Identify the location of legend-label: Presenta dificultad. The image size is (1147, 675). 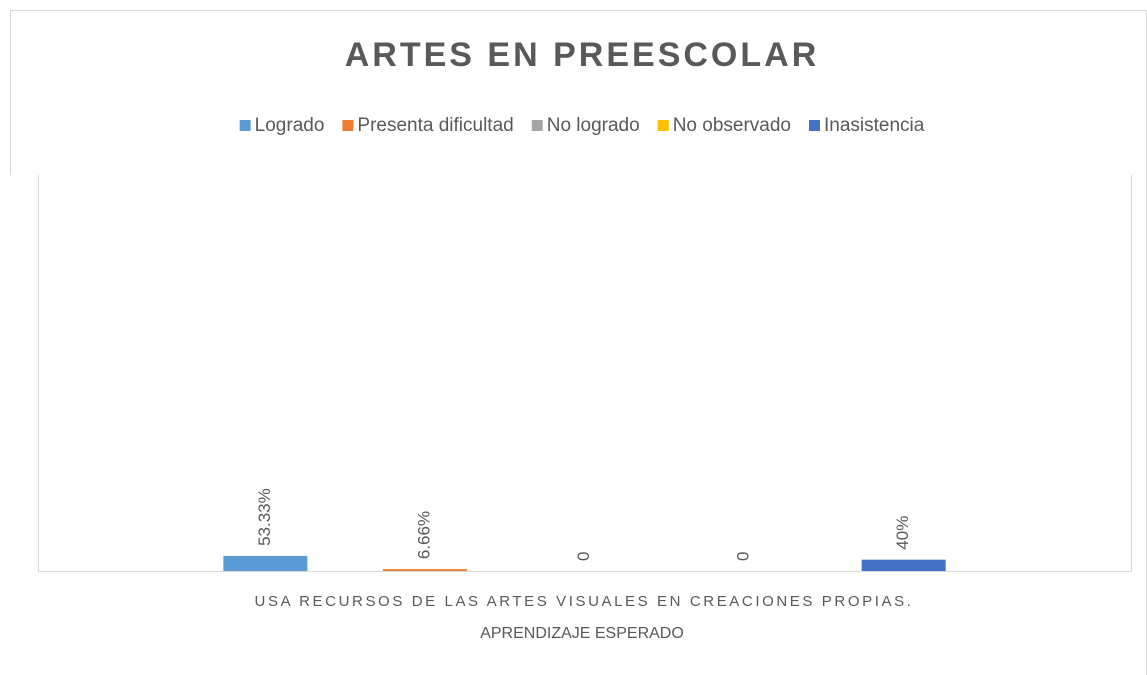
(435, 125).